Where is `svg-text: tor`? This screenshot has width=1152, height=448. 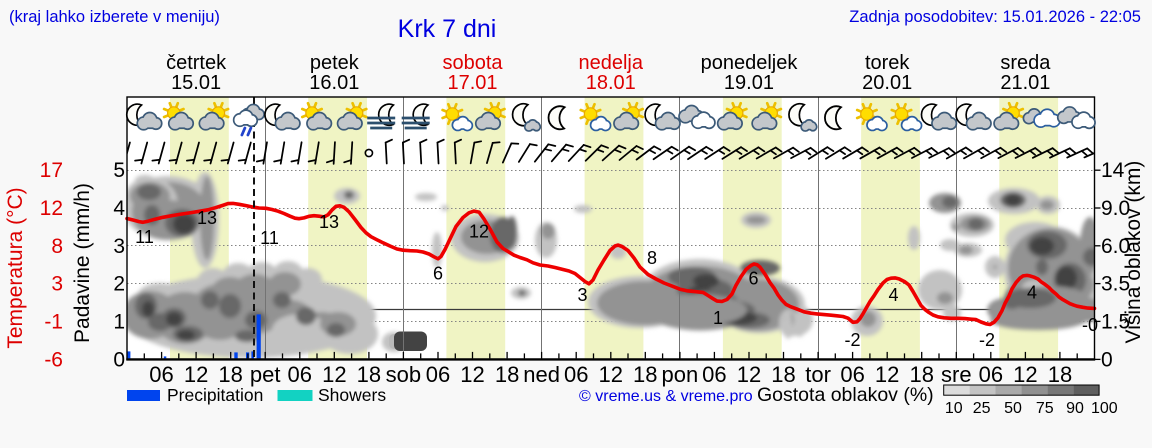
svg-text: tor is located at coordinates (818, 374).